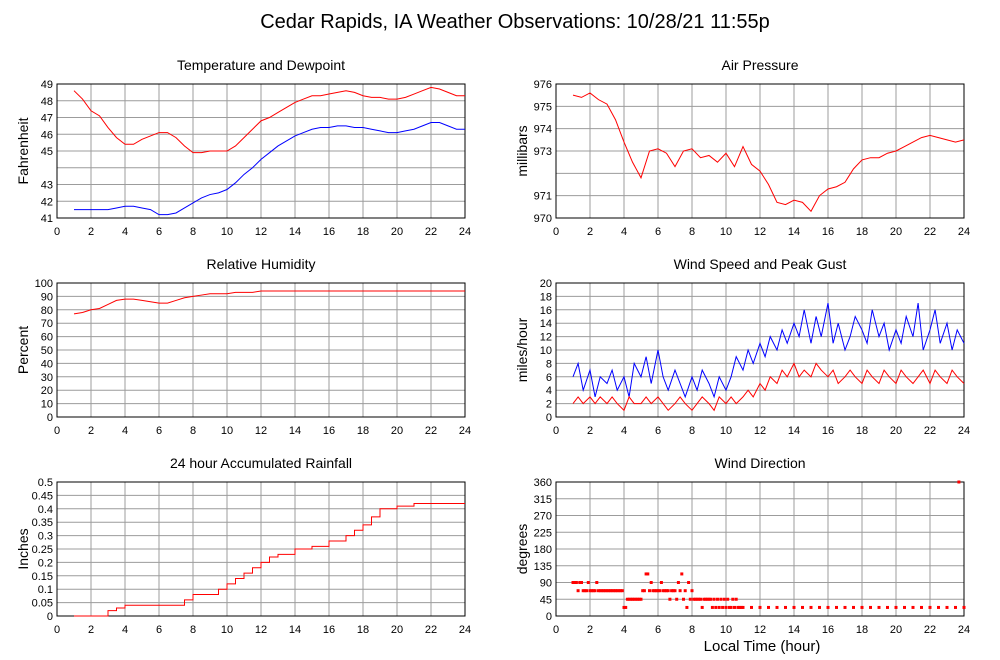 The width and height of the screenshot is (1000, 660). I want to click on wind-x-tick-label: 4, so click(624, 431).